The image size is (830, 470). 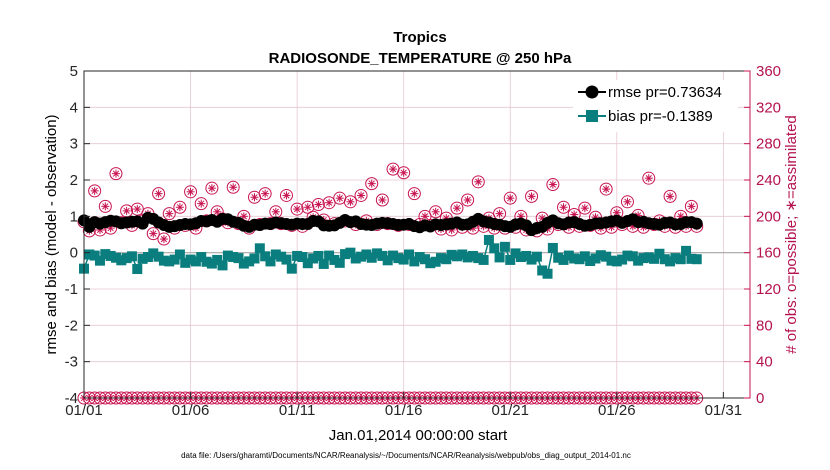 I want to click on legend-rmse-marker, so click(x=592, y=92).